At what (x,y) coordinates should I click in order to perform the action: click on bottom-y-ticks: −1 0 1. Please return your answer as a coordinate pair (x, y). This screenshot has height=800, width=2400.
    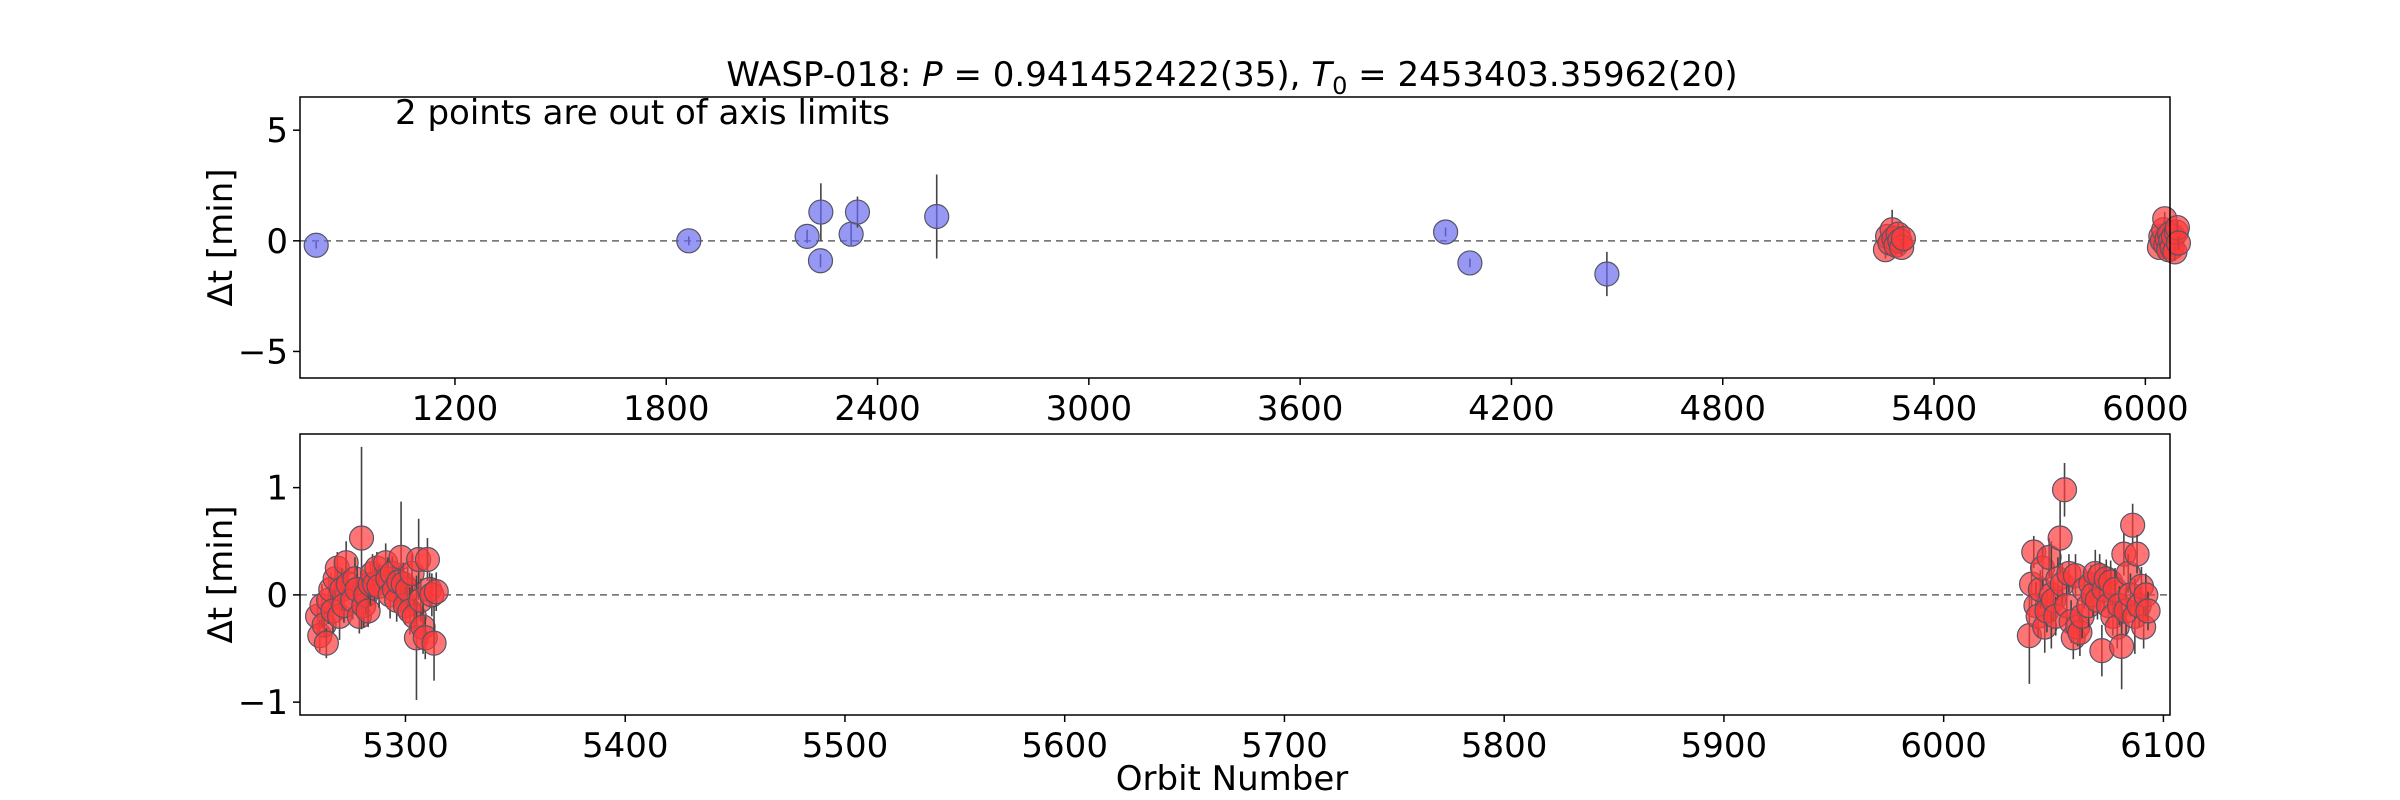
    Looking at the image, I should click on (269, 596).